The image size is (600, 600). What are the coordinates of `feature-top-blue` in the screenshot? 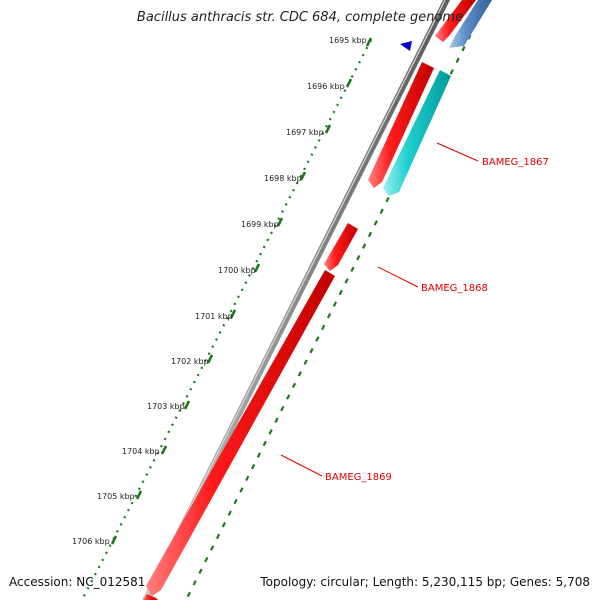 It's located at (470, 24).